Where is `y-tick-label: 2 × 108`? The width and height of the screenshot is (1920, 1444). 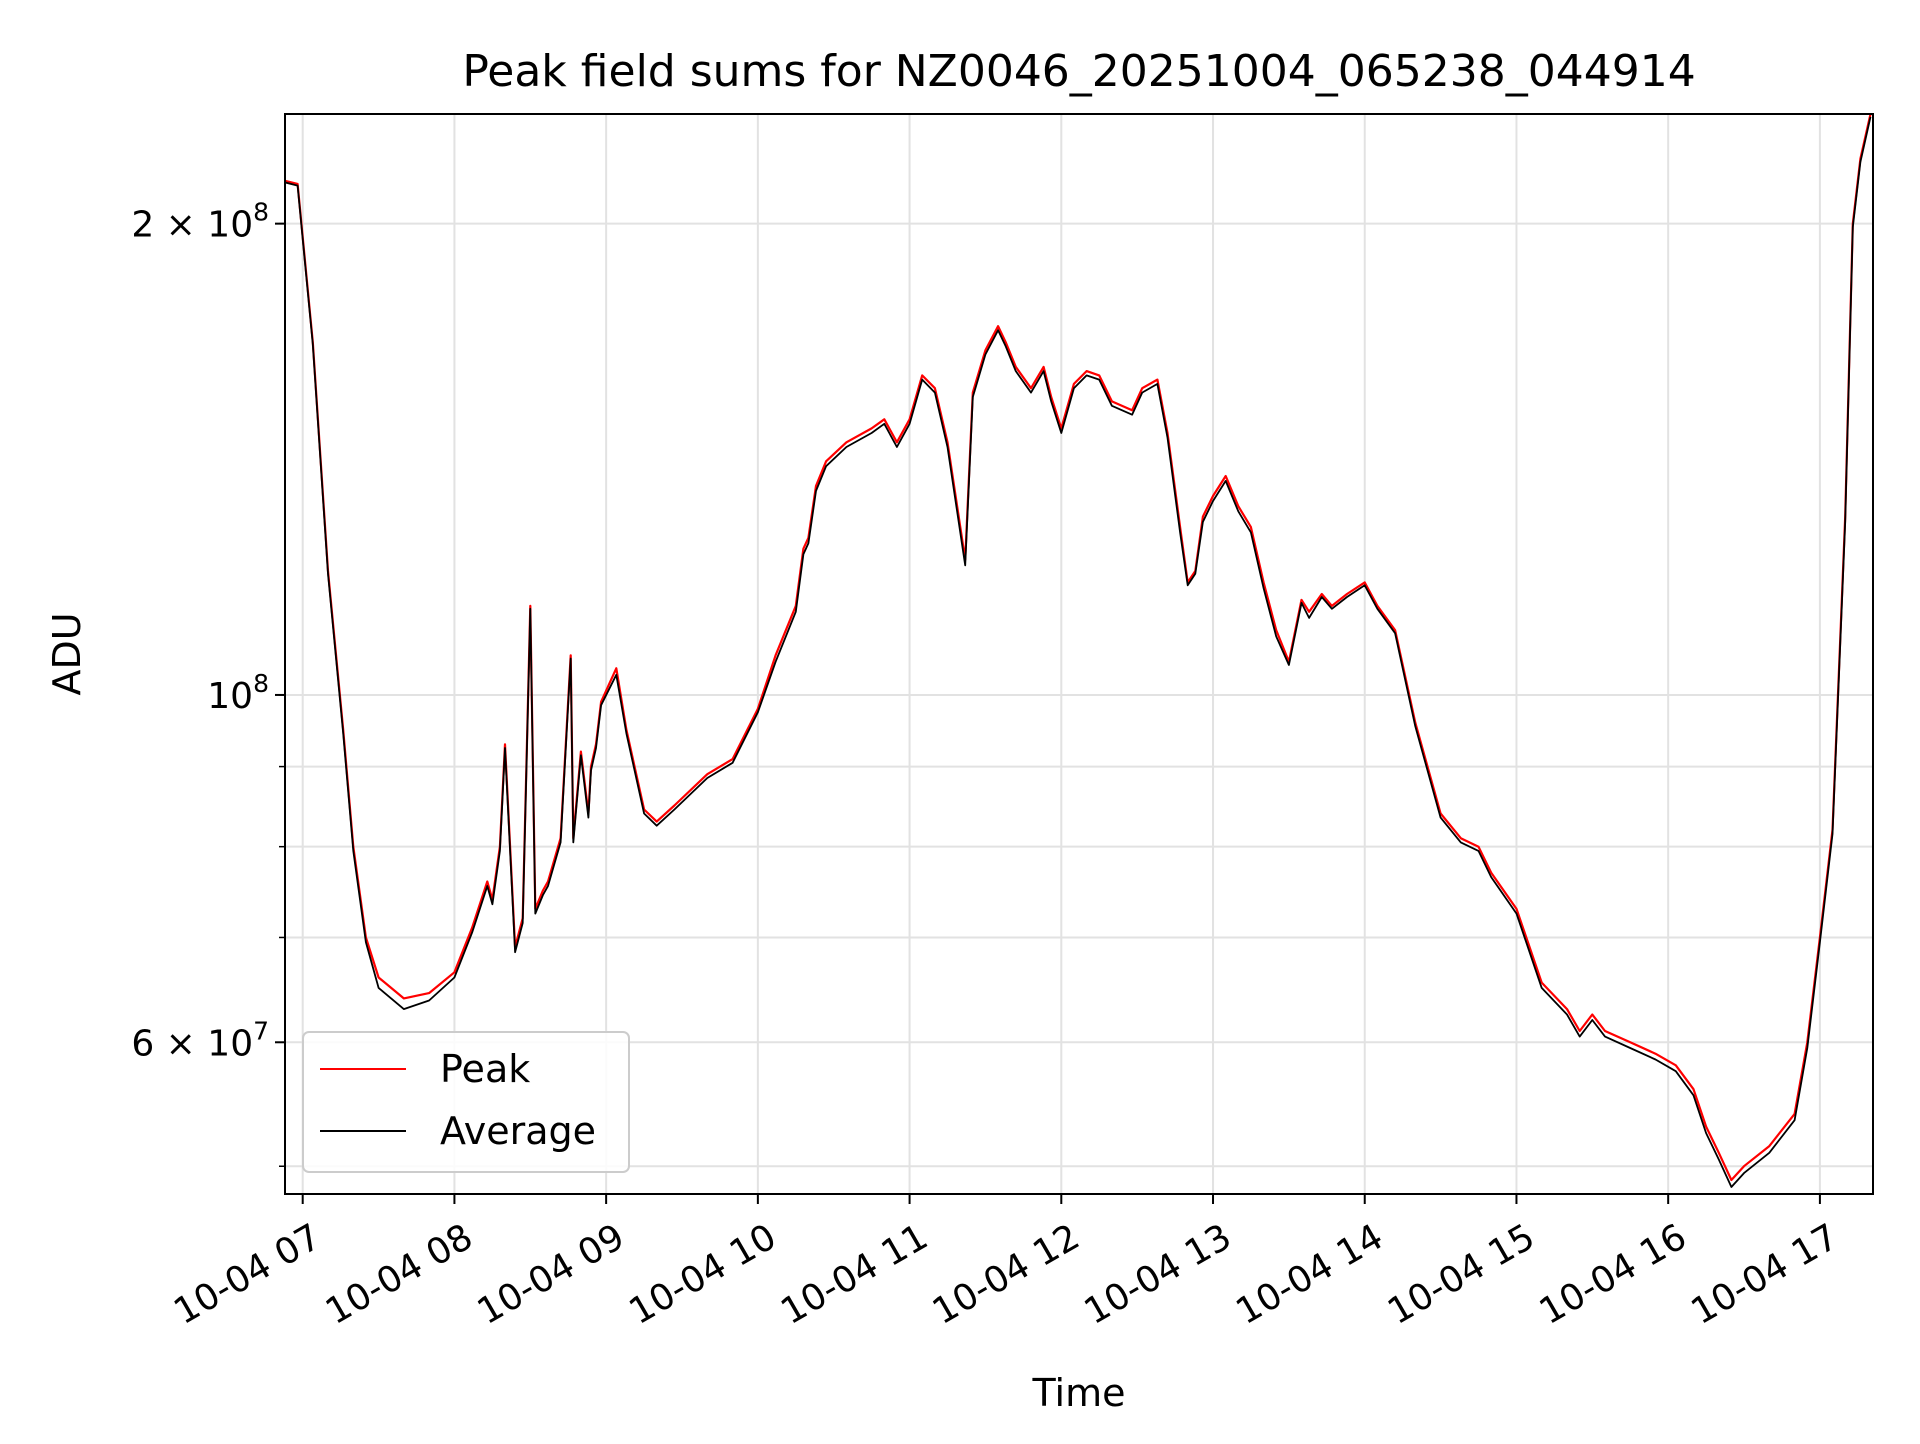
y-tick-label: 2 × 108 is located at coordinates (200, 222).